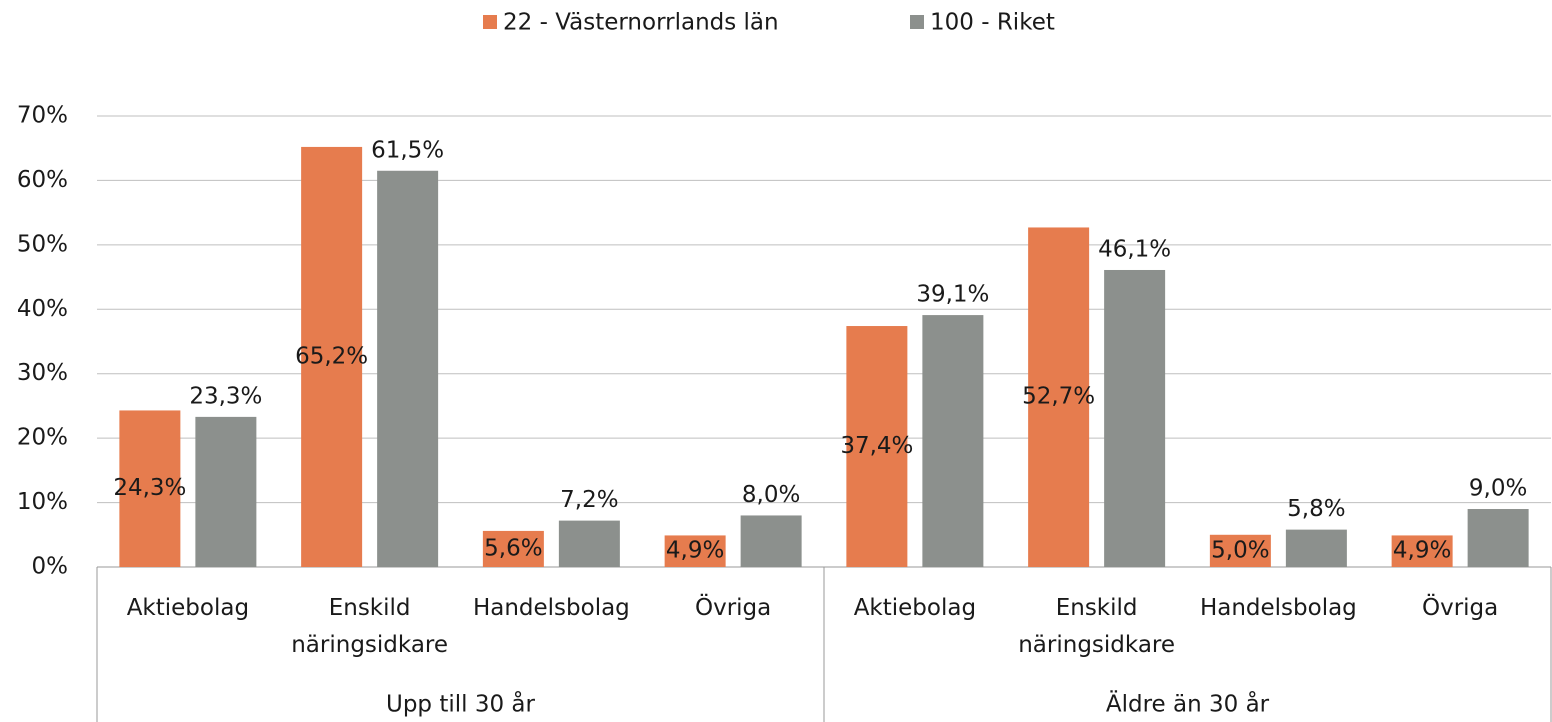  Describe the element at coordinates (1316, 509) in the screenshot. I see `data-label: 5,8%` at that location.